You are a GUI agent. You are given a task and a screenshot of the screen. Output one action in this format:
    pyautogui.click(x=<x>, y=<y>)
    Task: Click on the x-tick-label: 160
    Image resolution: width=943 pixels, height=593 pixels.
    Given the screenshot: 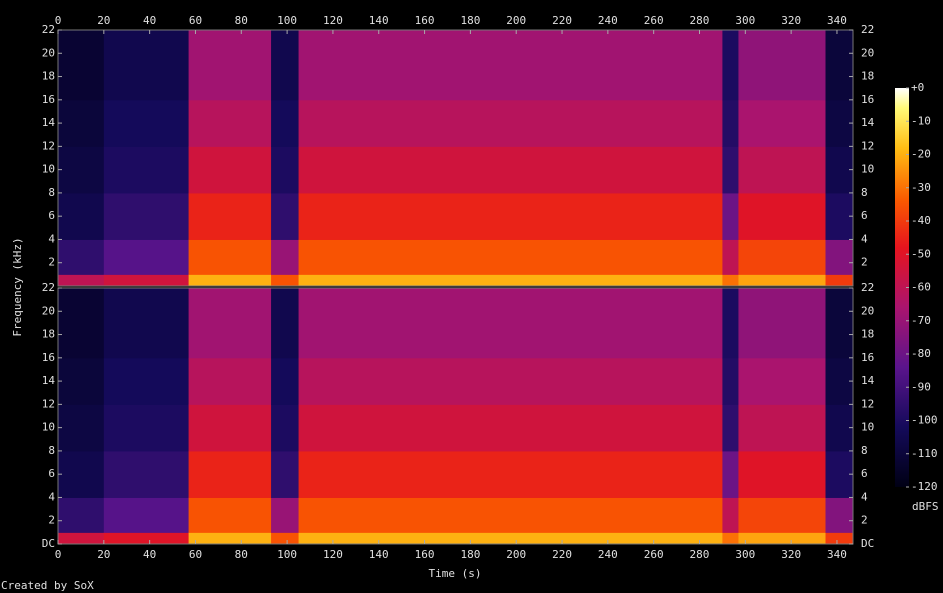 What is the action you would take?
    pyautogui.click(x=425, y=554)
    